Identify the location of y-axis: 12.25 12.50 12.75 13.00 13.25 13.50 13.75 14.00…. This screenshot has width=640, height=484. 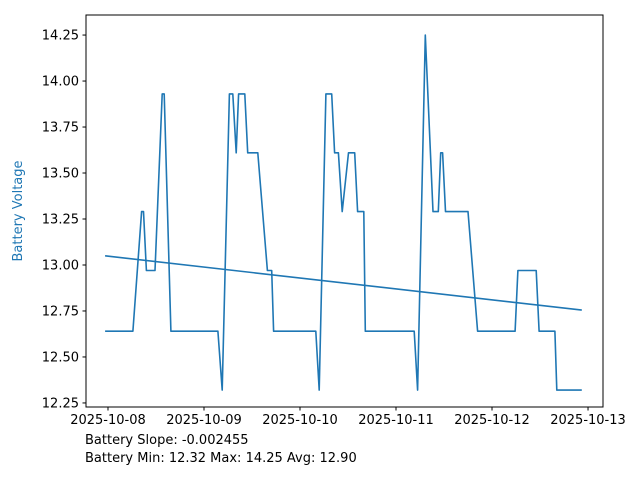
(64, 220).